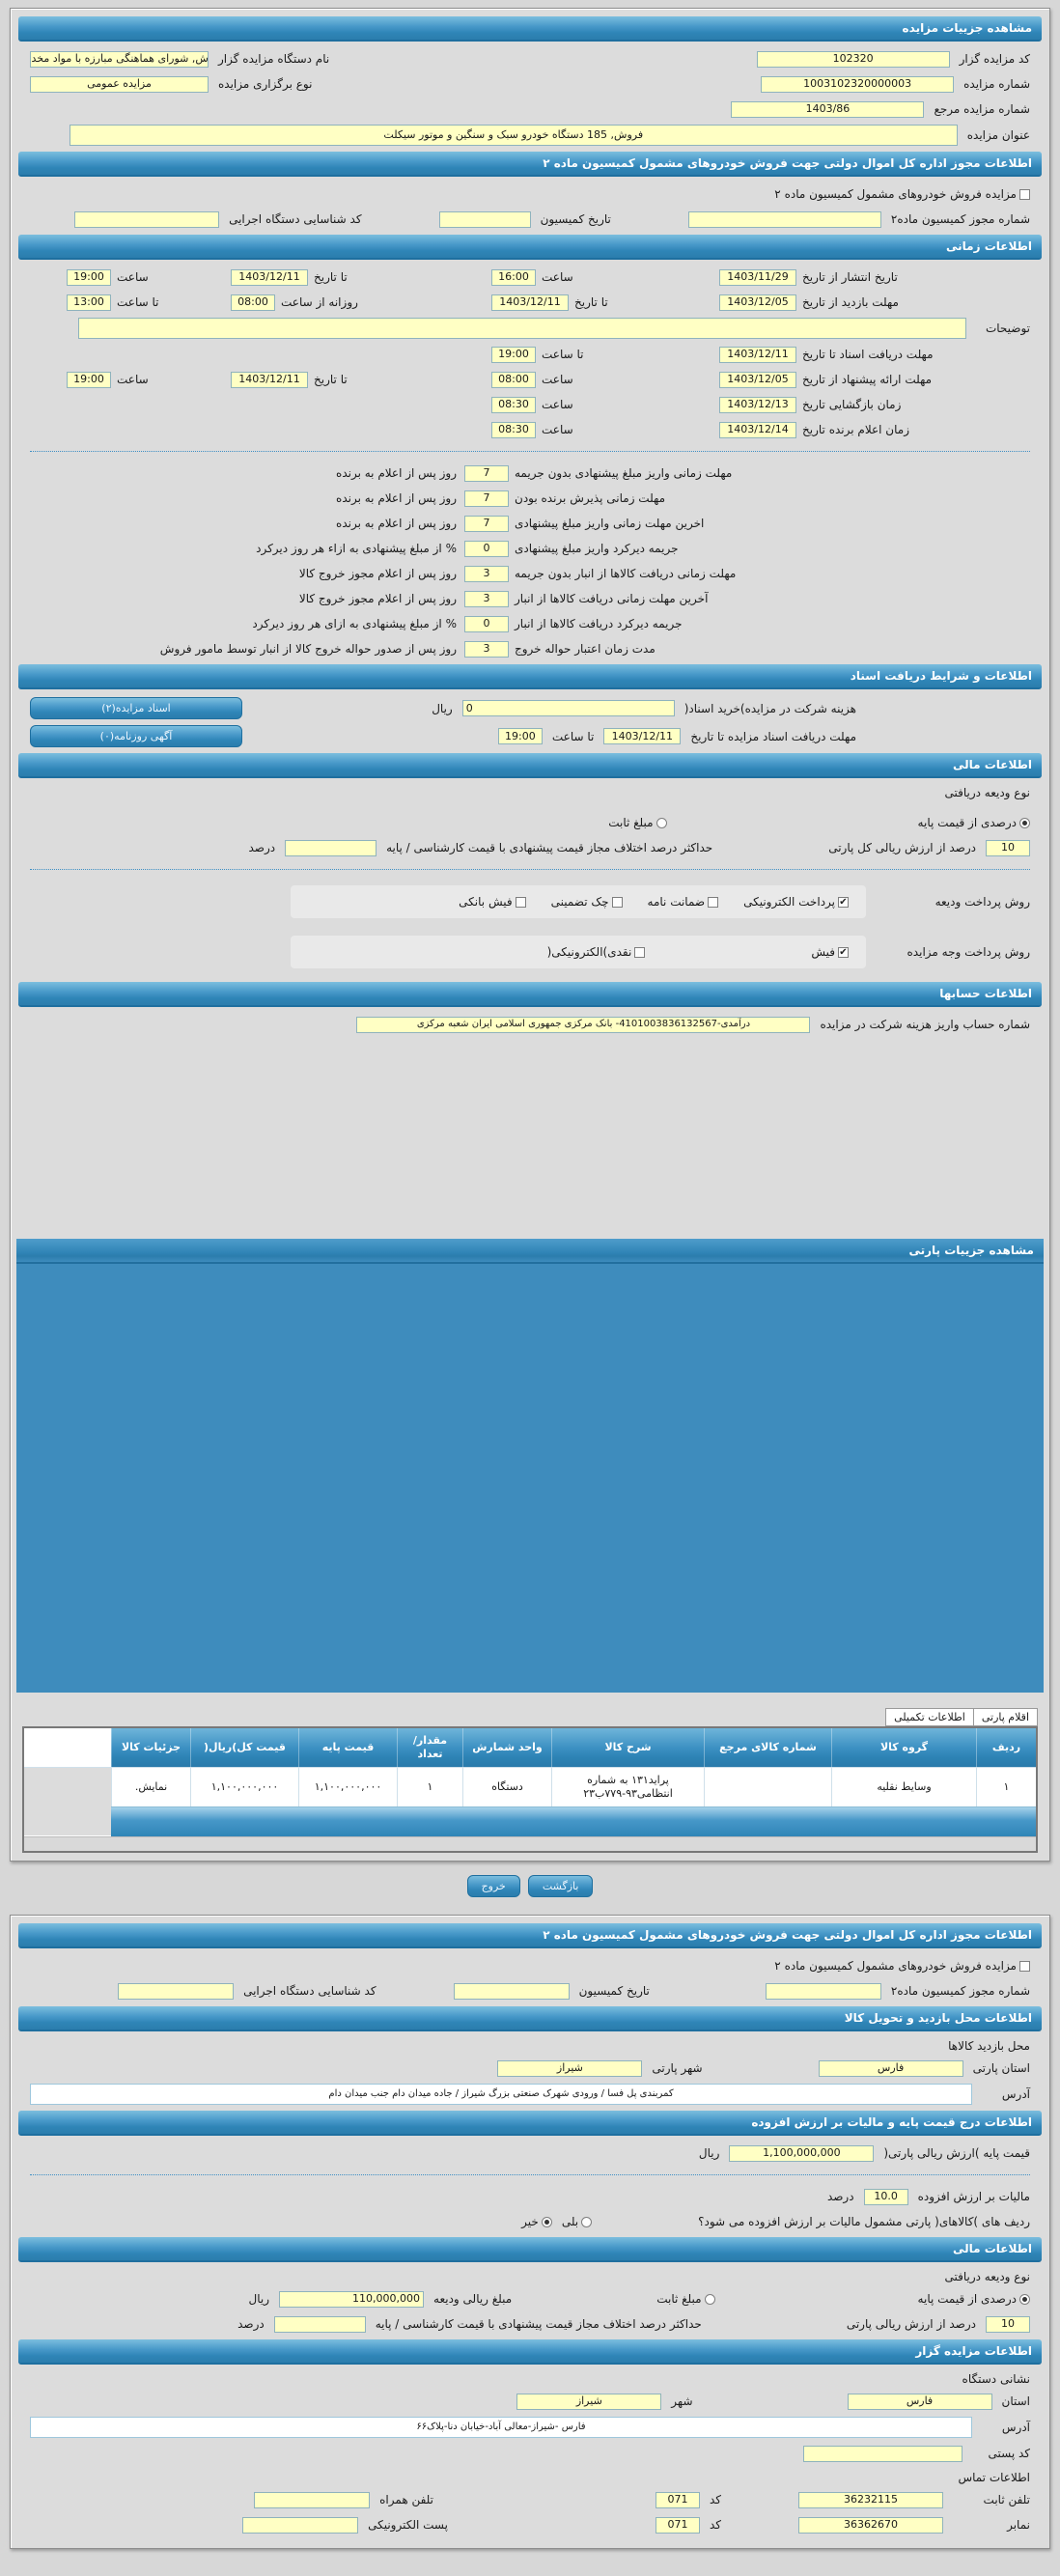 The image size is (1060, 2576). I want to click on field-max-price-diff, so click(331, 848).